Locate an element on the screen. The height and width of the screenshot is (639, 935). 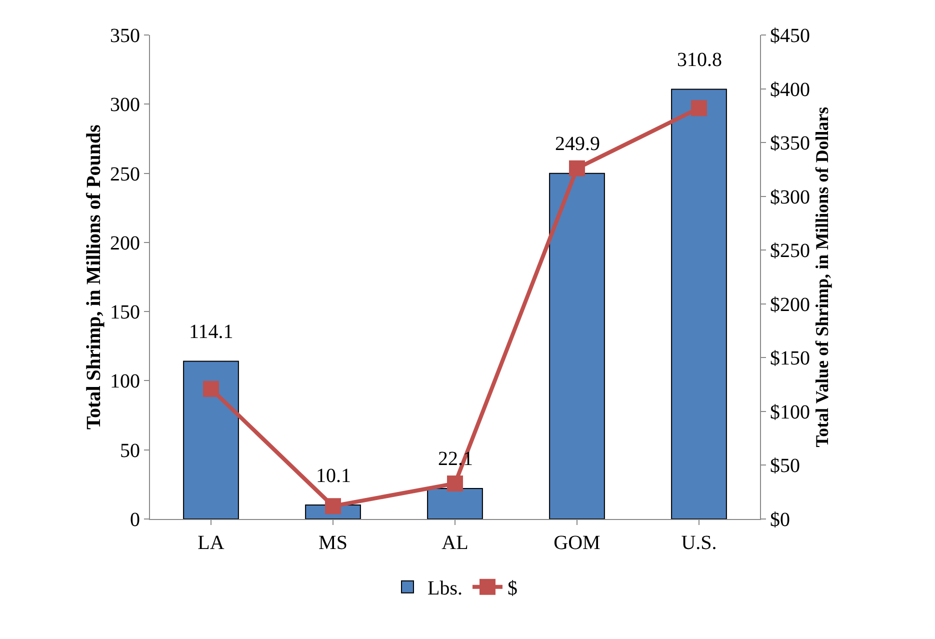
y2-tick-label: $400 is located at coordinates (790, 89).